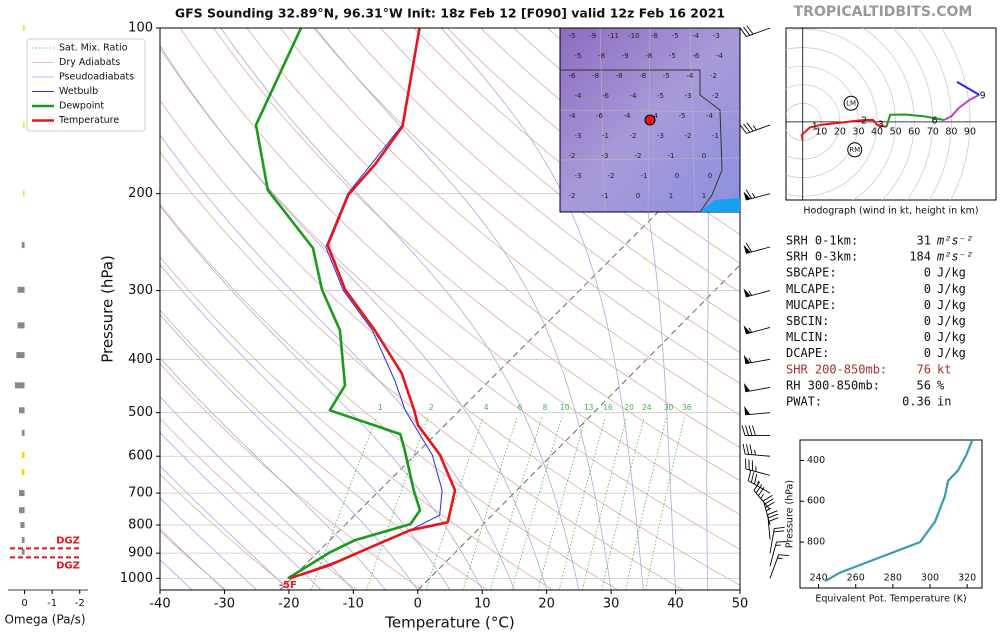 The image size is (1000, 637). I want to click on ring-label: 10, so click(821, 131).